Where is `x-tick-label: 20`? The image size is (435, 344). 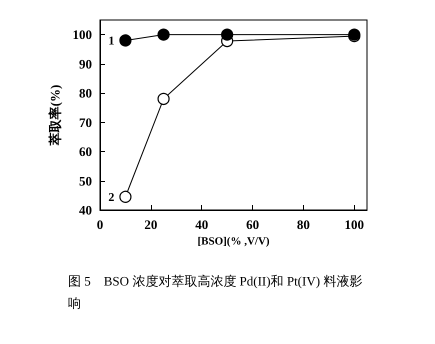 x-tick-label: 20 is located at coordinates (151, 224).